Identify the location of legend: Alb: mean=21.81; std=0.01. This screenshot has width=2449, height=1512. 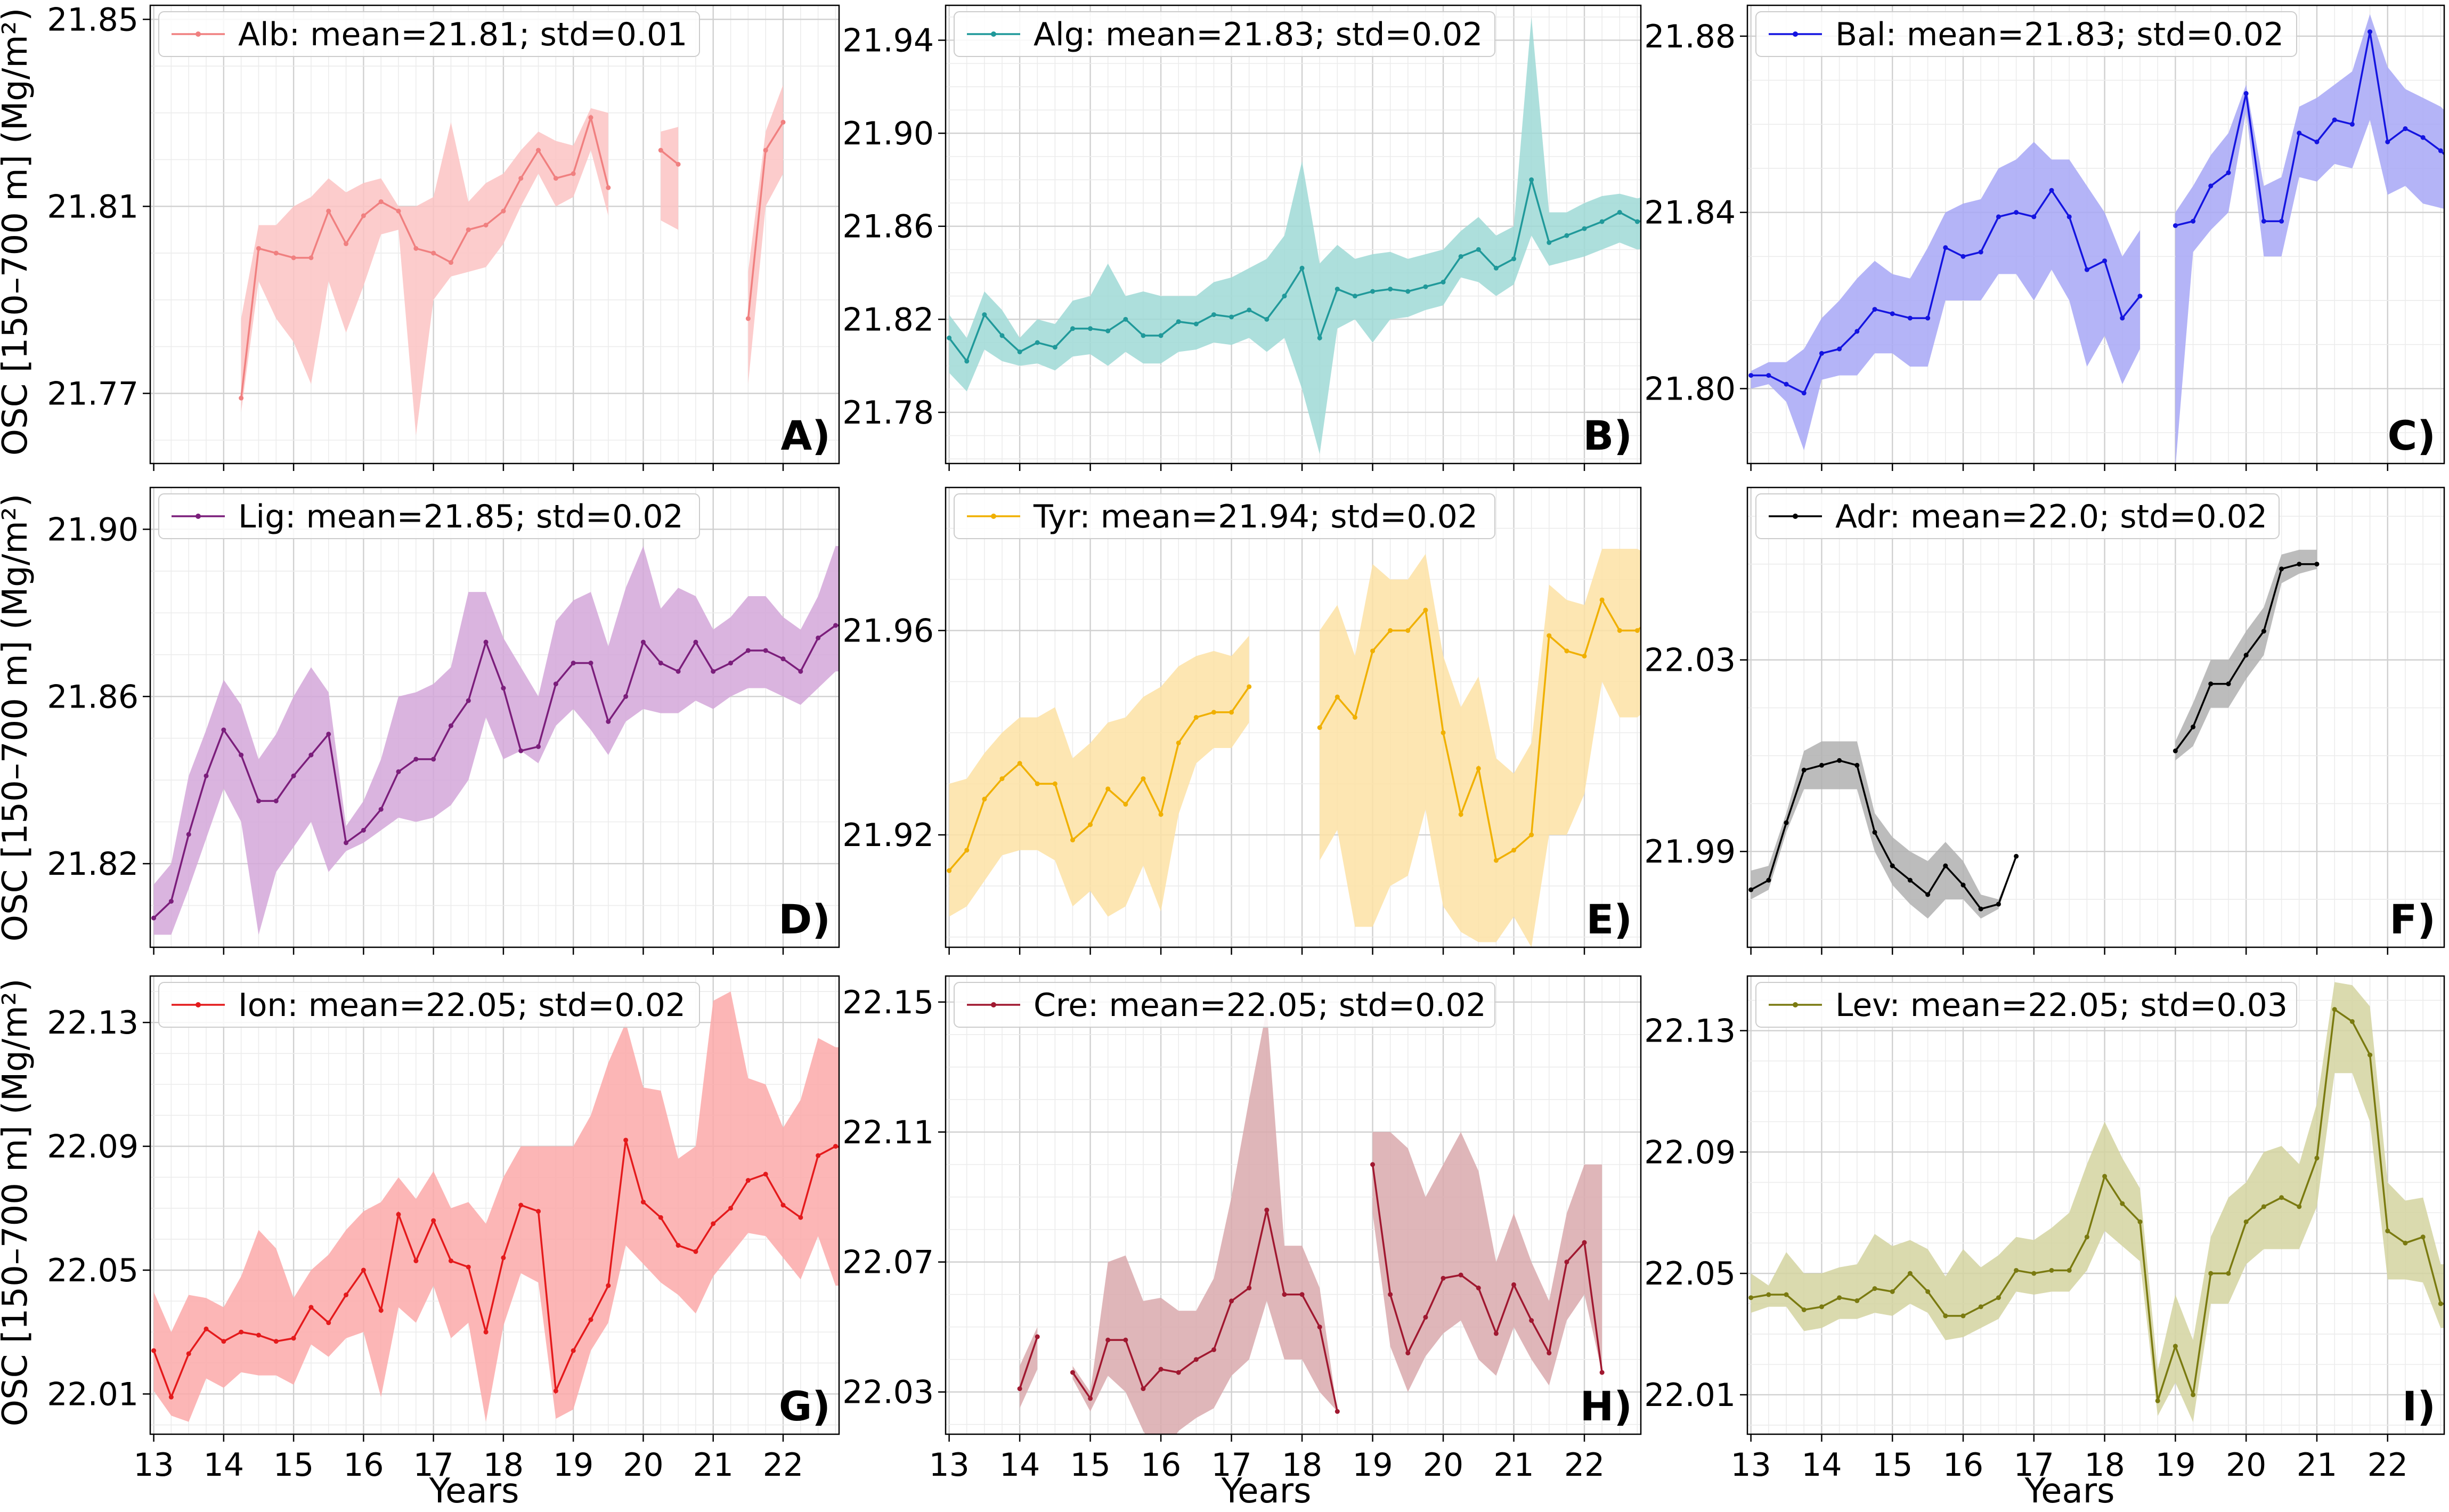
(429, 34).